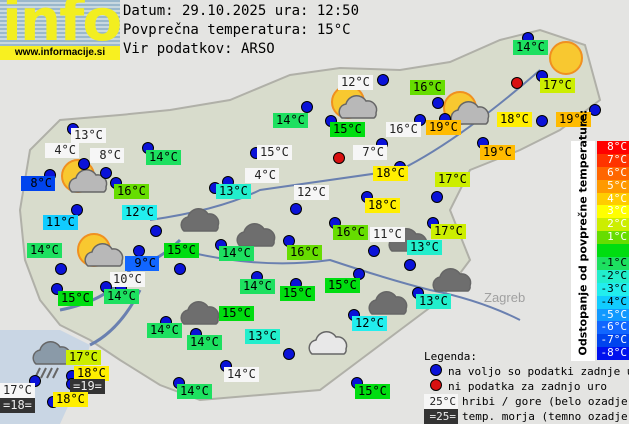 The height and width of the screenshot is (424, 629). What do you see at coordinates (613, 224) in the screenshot?
I see `scale-step: 2°C` at bounding box center [613, 224].